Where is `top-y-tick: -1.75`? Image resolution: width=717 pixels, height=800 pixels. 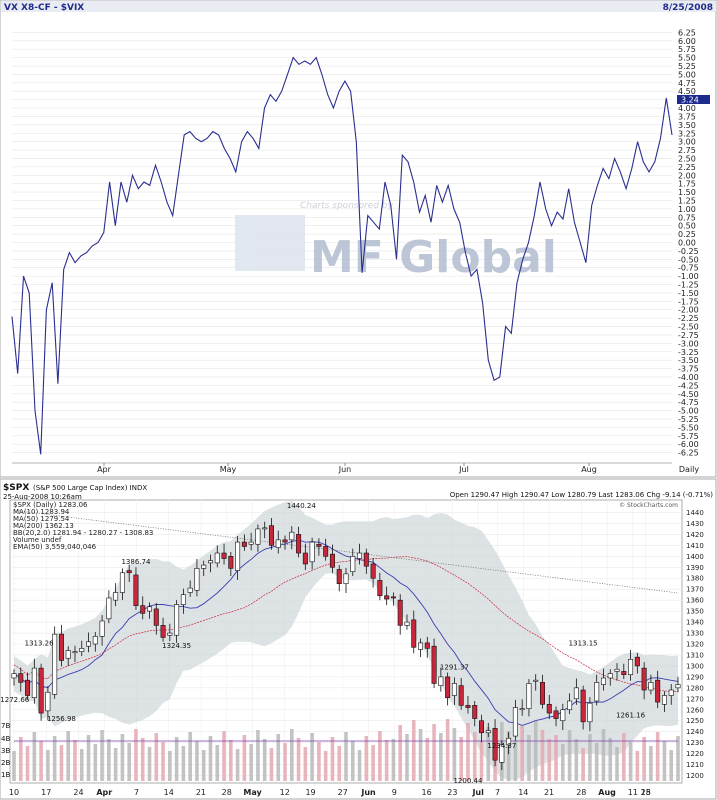
top-y-tick: -1.75 is located at coordinates (688, 301).